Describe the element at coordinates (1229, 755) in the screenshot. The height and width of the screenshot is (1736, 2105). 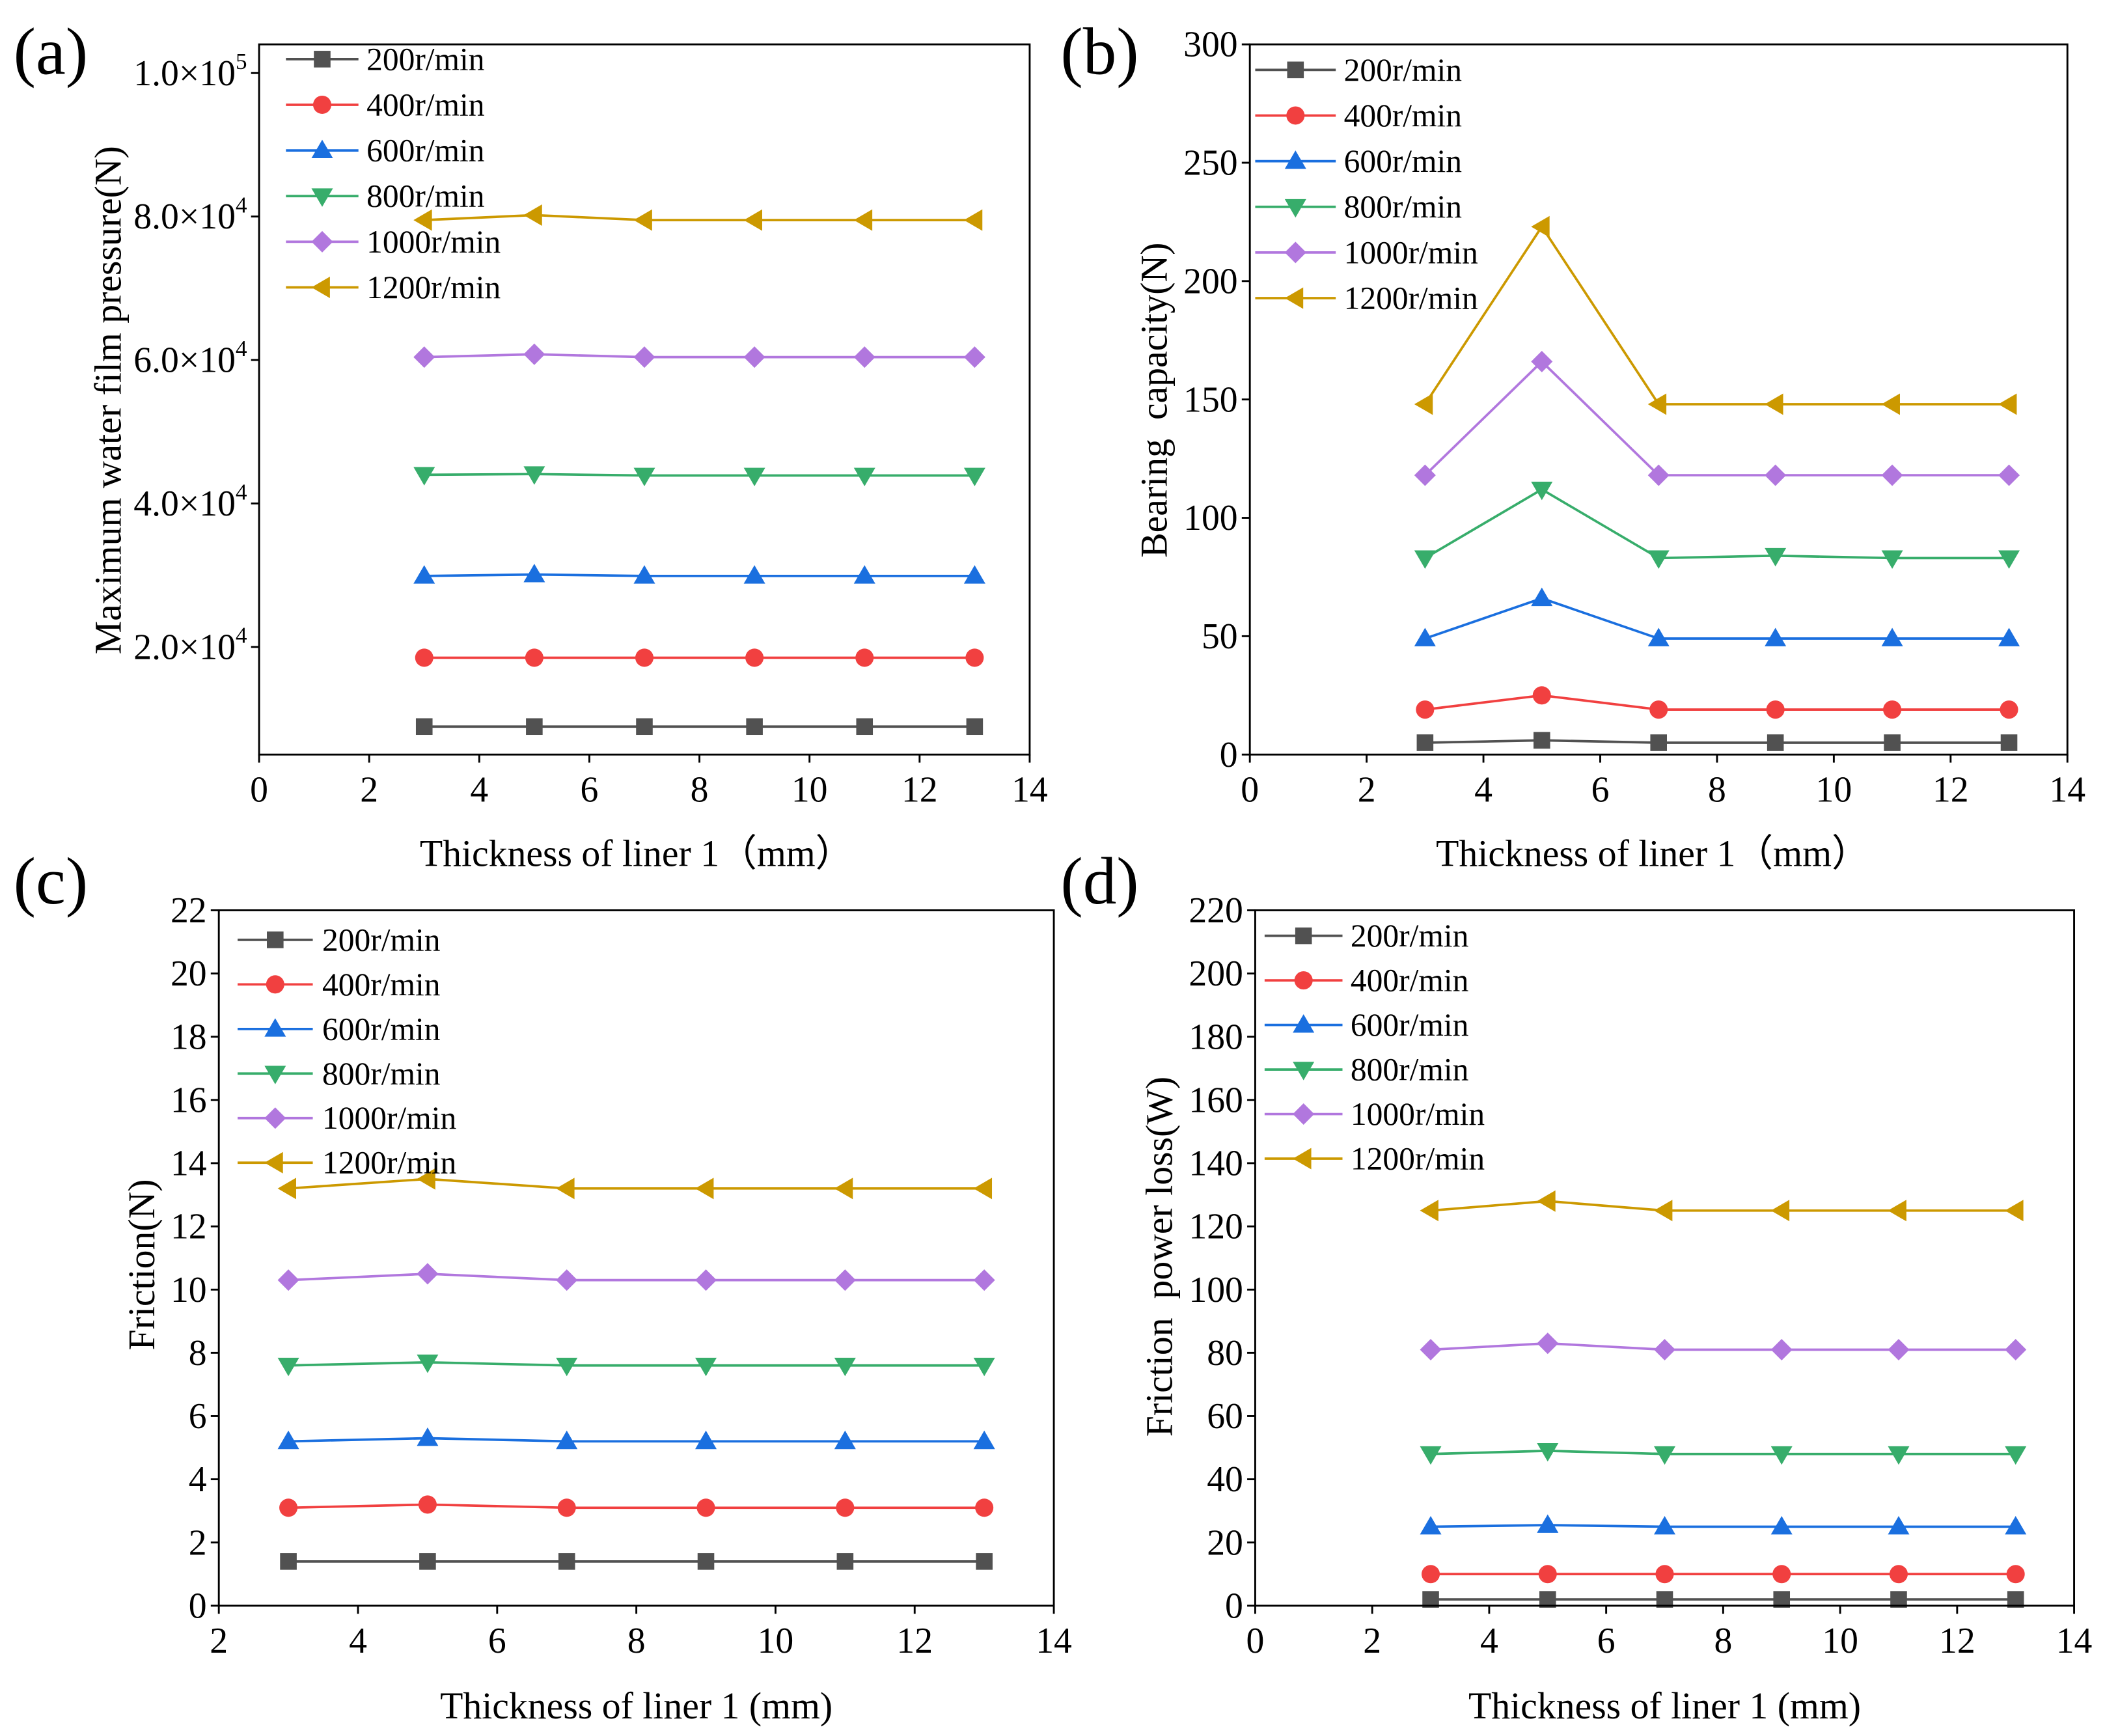
I see `y-tick-label: 0` at that location.